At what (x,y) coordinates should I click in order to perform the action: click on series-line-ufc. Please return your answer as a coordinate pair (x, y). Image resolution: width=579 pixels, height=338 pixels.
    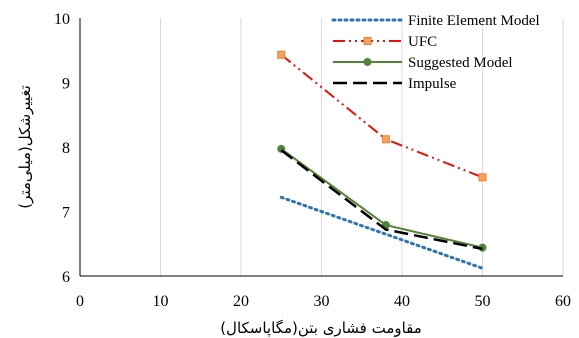
    Looking at the image, I should click on (381, 116).